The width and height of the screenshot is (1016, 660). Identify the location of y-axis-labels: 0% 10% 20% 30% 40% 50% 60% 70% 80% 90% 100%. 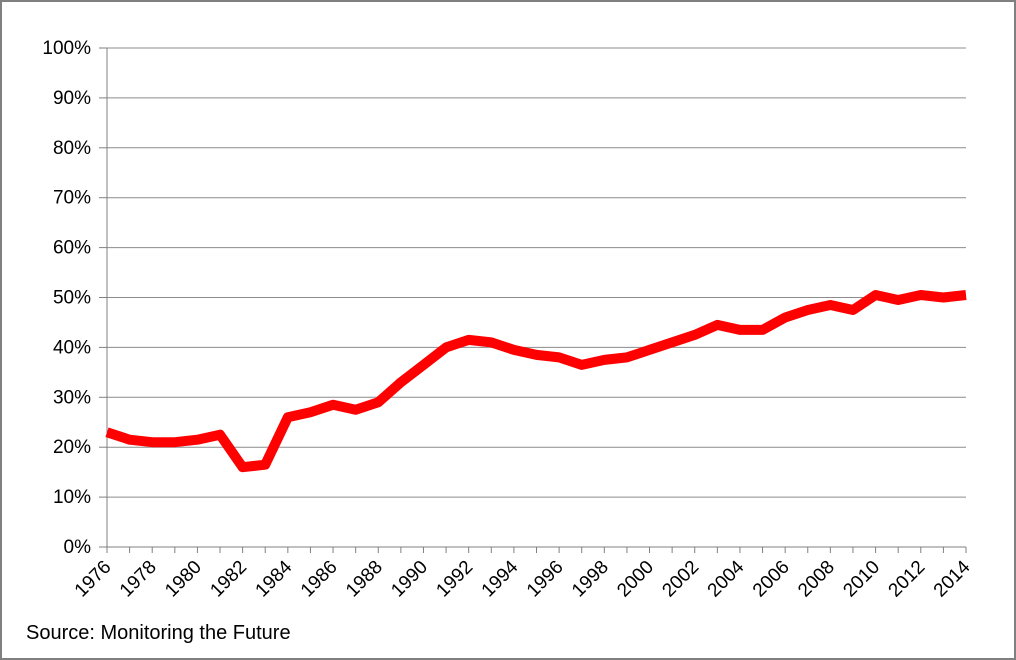
(66, 298).